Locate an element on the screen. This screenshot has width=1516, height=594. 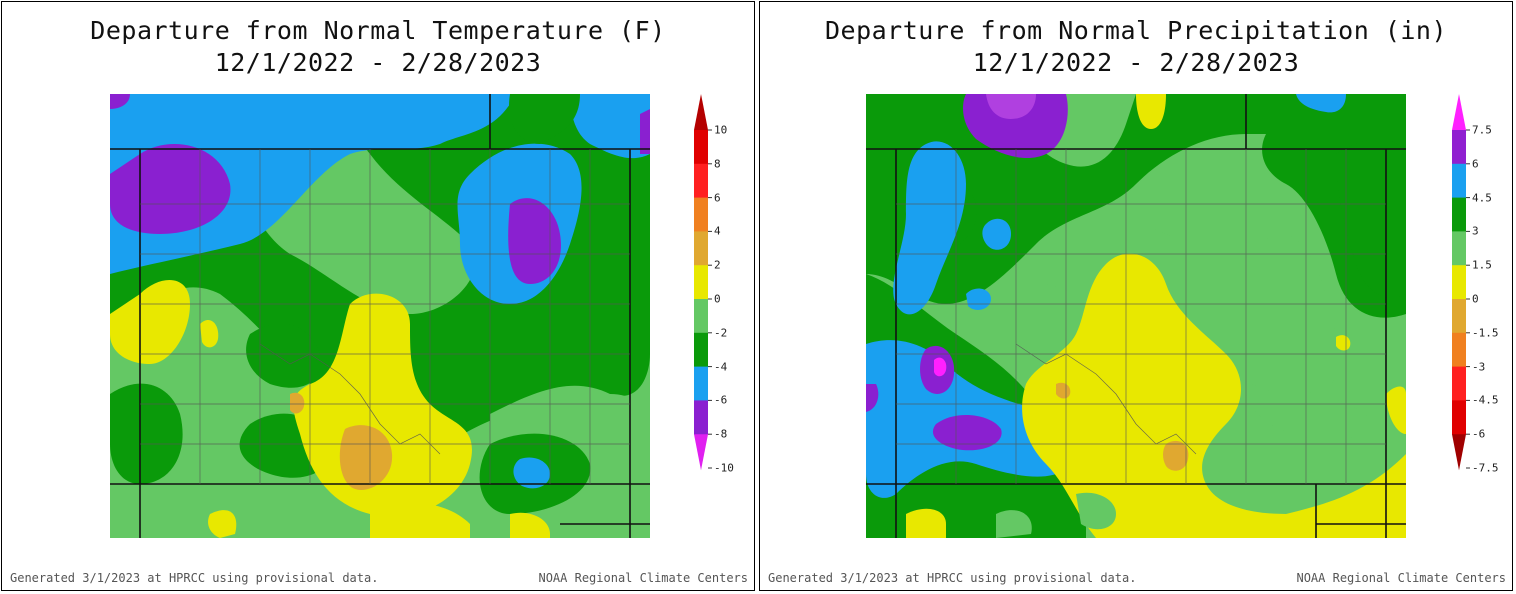
temperature-colorbar: 10 8 6 4 2 0 -2 -4 -6 -8 -10 is located at coordinates (723, 299).